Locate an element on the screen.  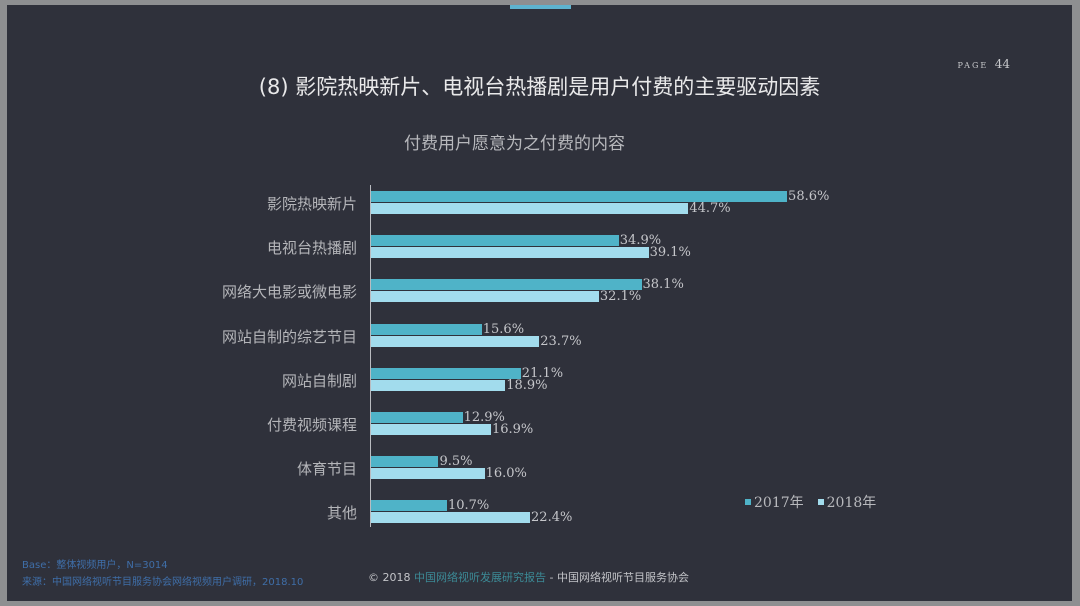
value-label-2017: 10.7% is located at coordinates (468, 506).